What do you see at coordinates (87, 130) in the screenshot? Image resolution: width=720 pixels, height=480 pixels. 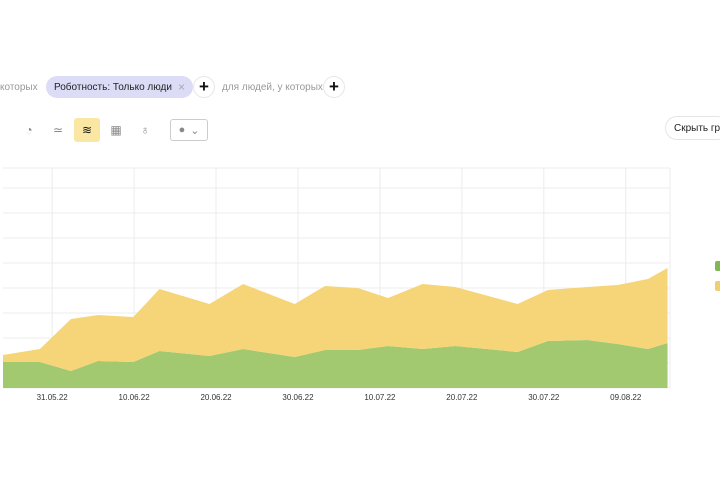 I see `stacked-area-icon: ≋` at bounding box center [87, 130].